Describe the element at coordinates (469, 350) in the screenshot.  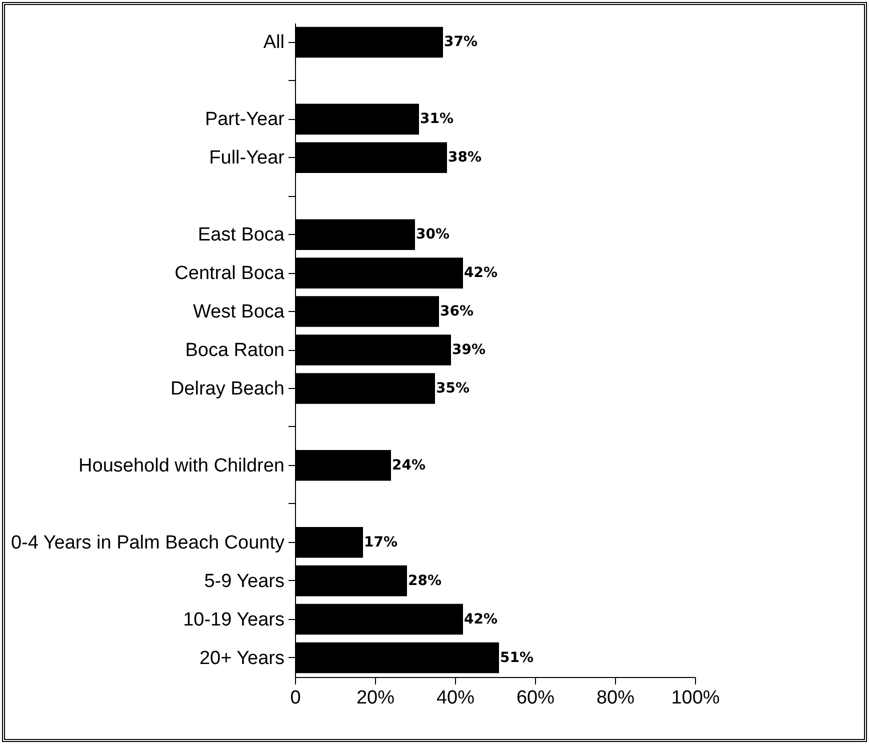
I see `data-label: 39%` at that location.